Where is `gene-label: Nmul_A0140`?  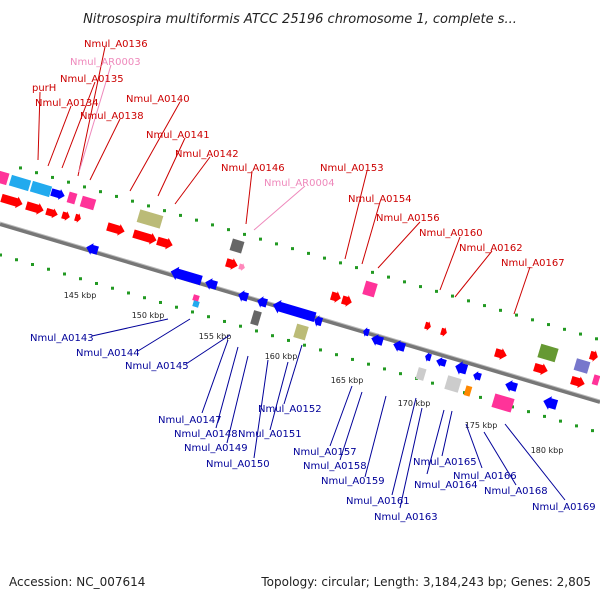 gene-label: Nmul_A0140 is located at coordinates (158, 99).